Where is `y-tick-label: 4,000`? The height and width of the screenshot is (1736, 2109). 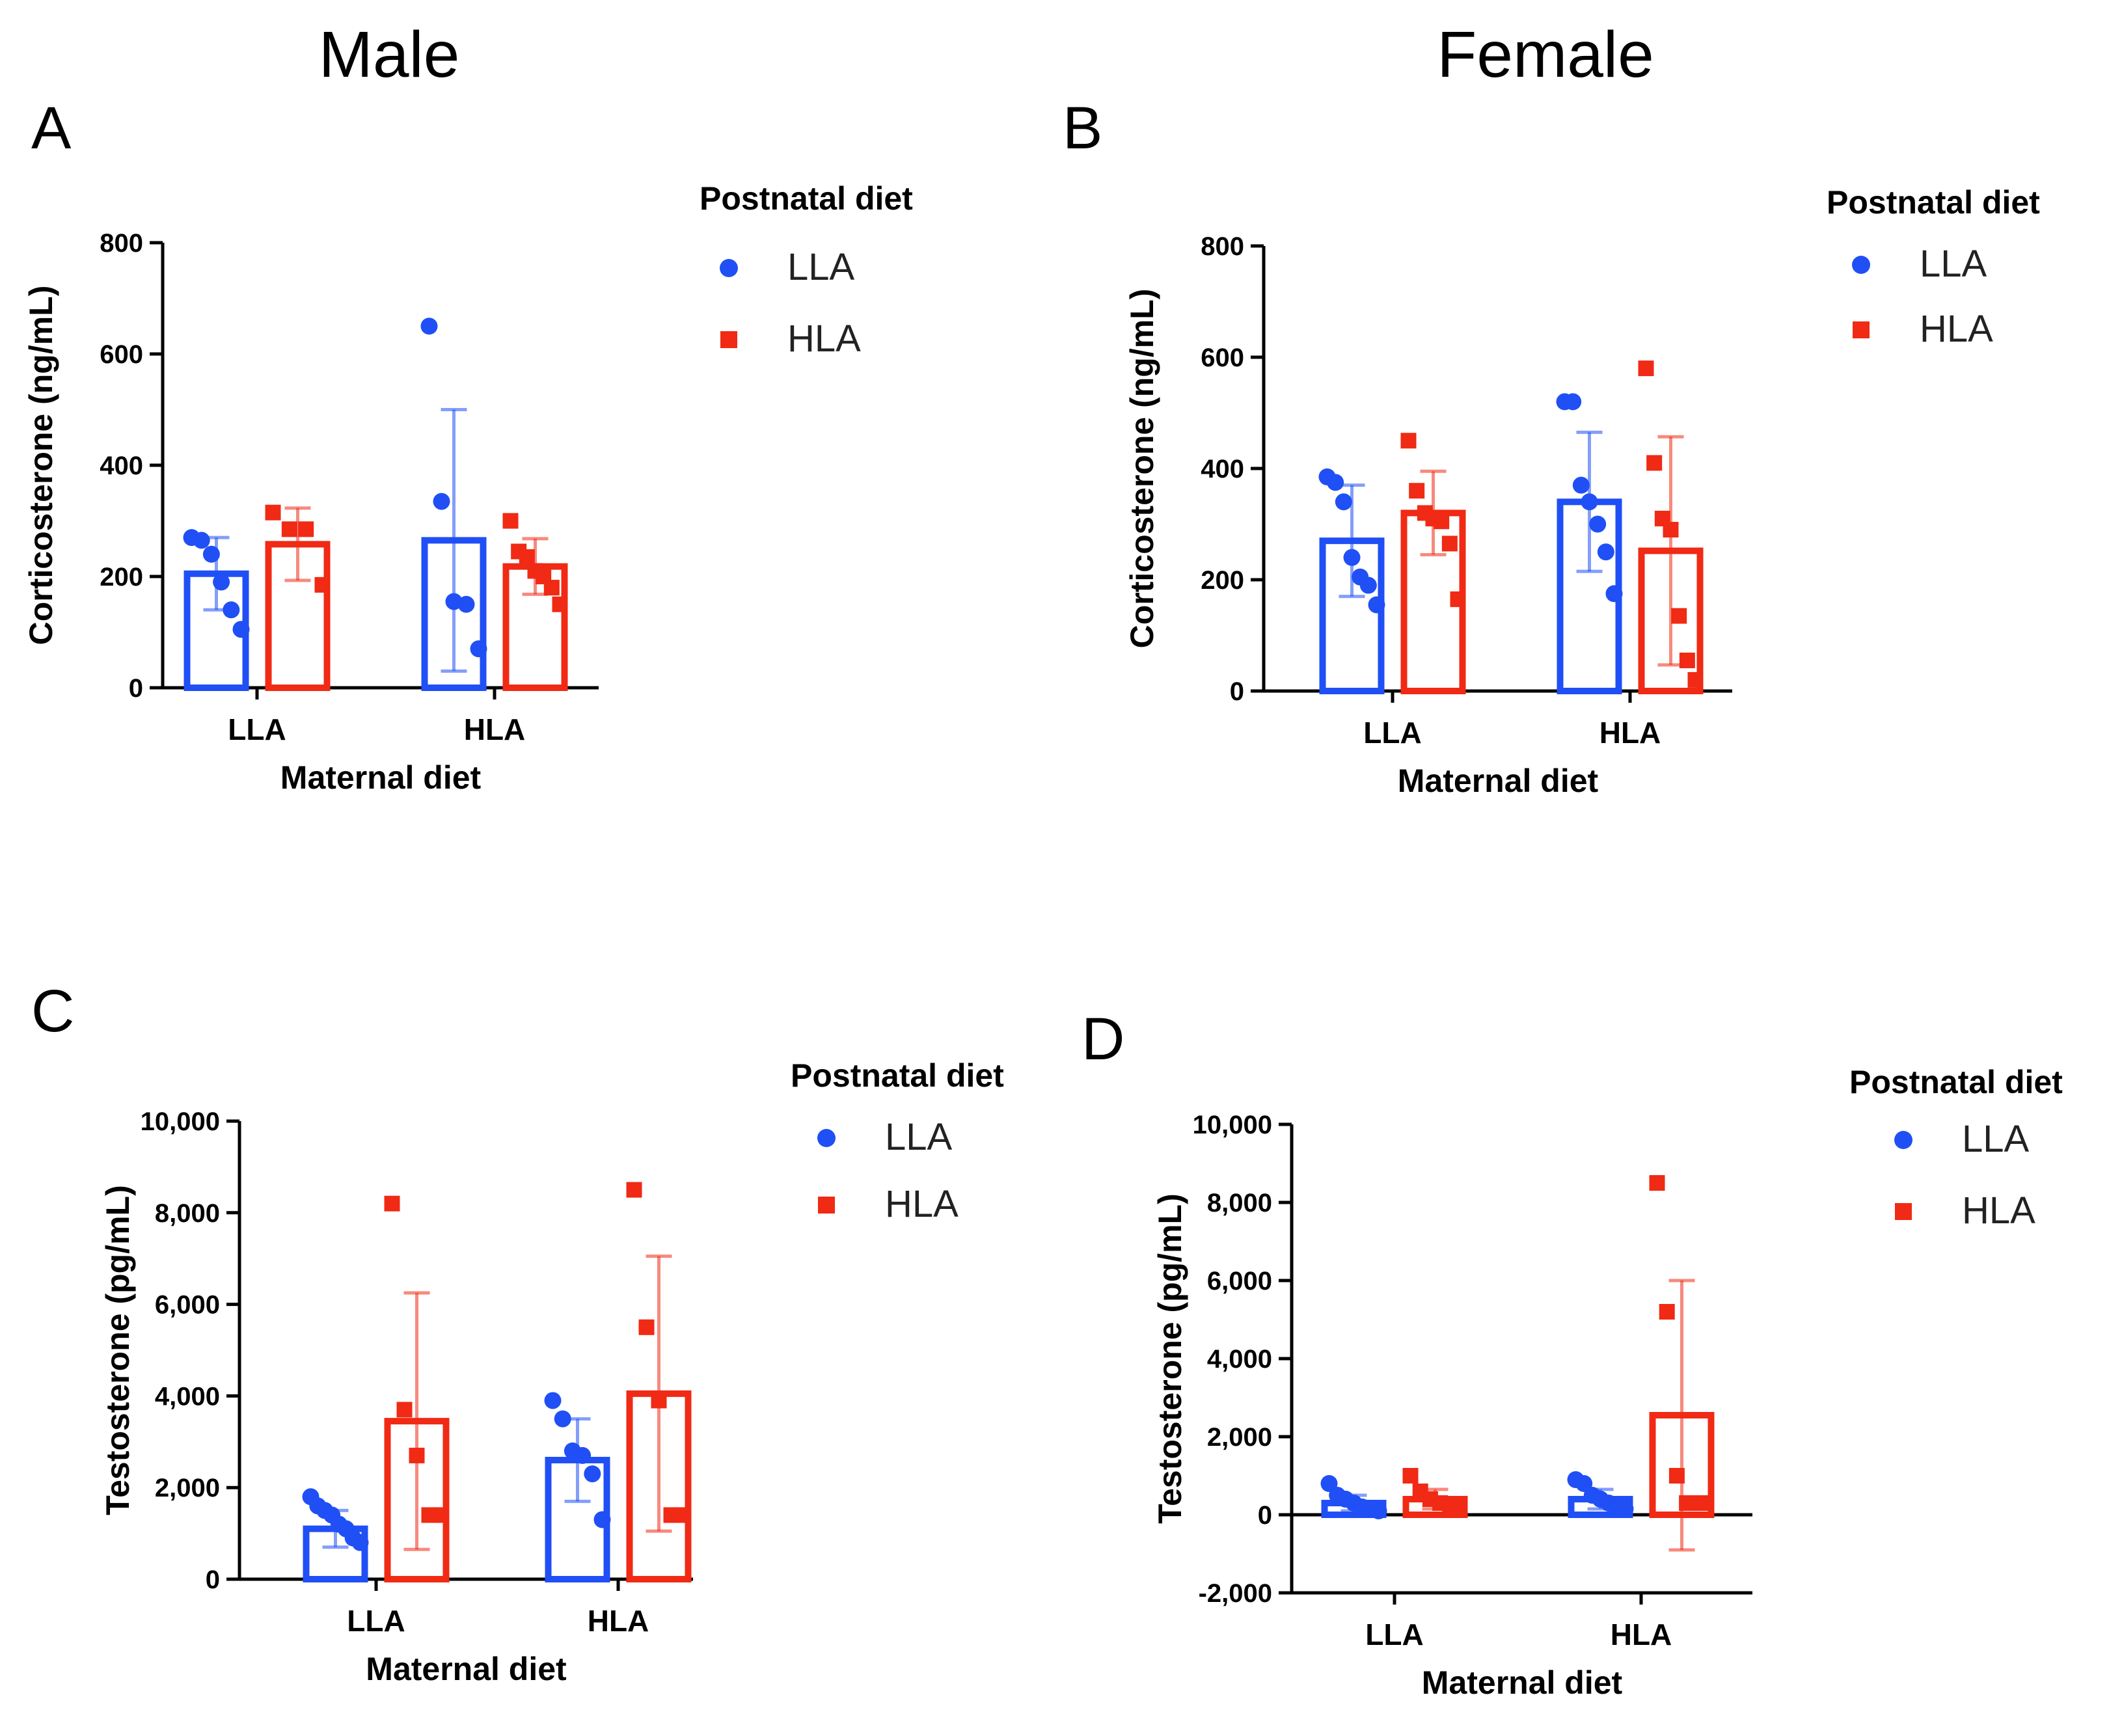
y-tick-label: 4,000 is located at coordinates (1239, 1360).